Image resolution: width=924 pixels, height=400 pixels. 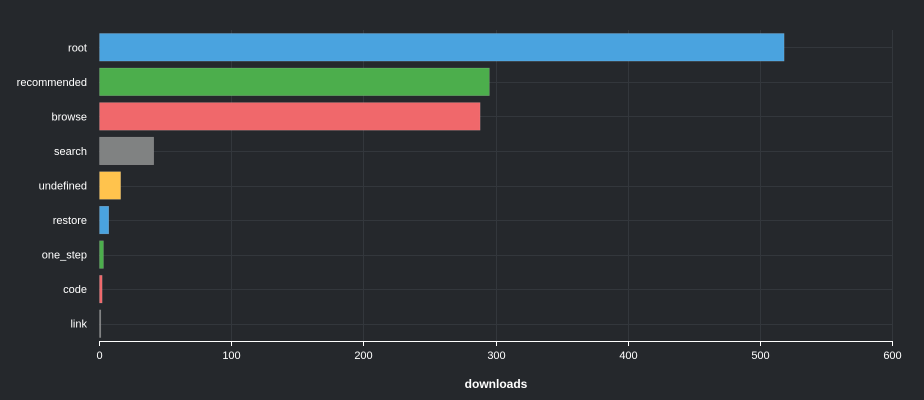 I want to click on bar-link, so click(x=100, y=323).